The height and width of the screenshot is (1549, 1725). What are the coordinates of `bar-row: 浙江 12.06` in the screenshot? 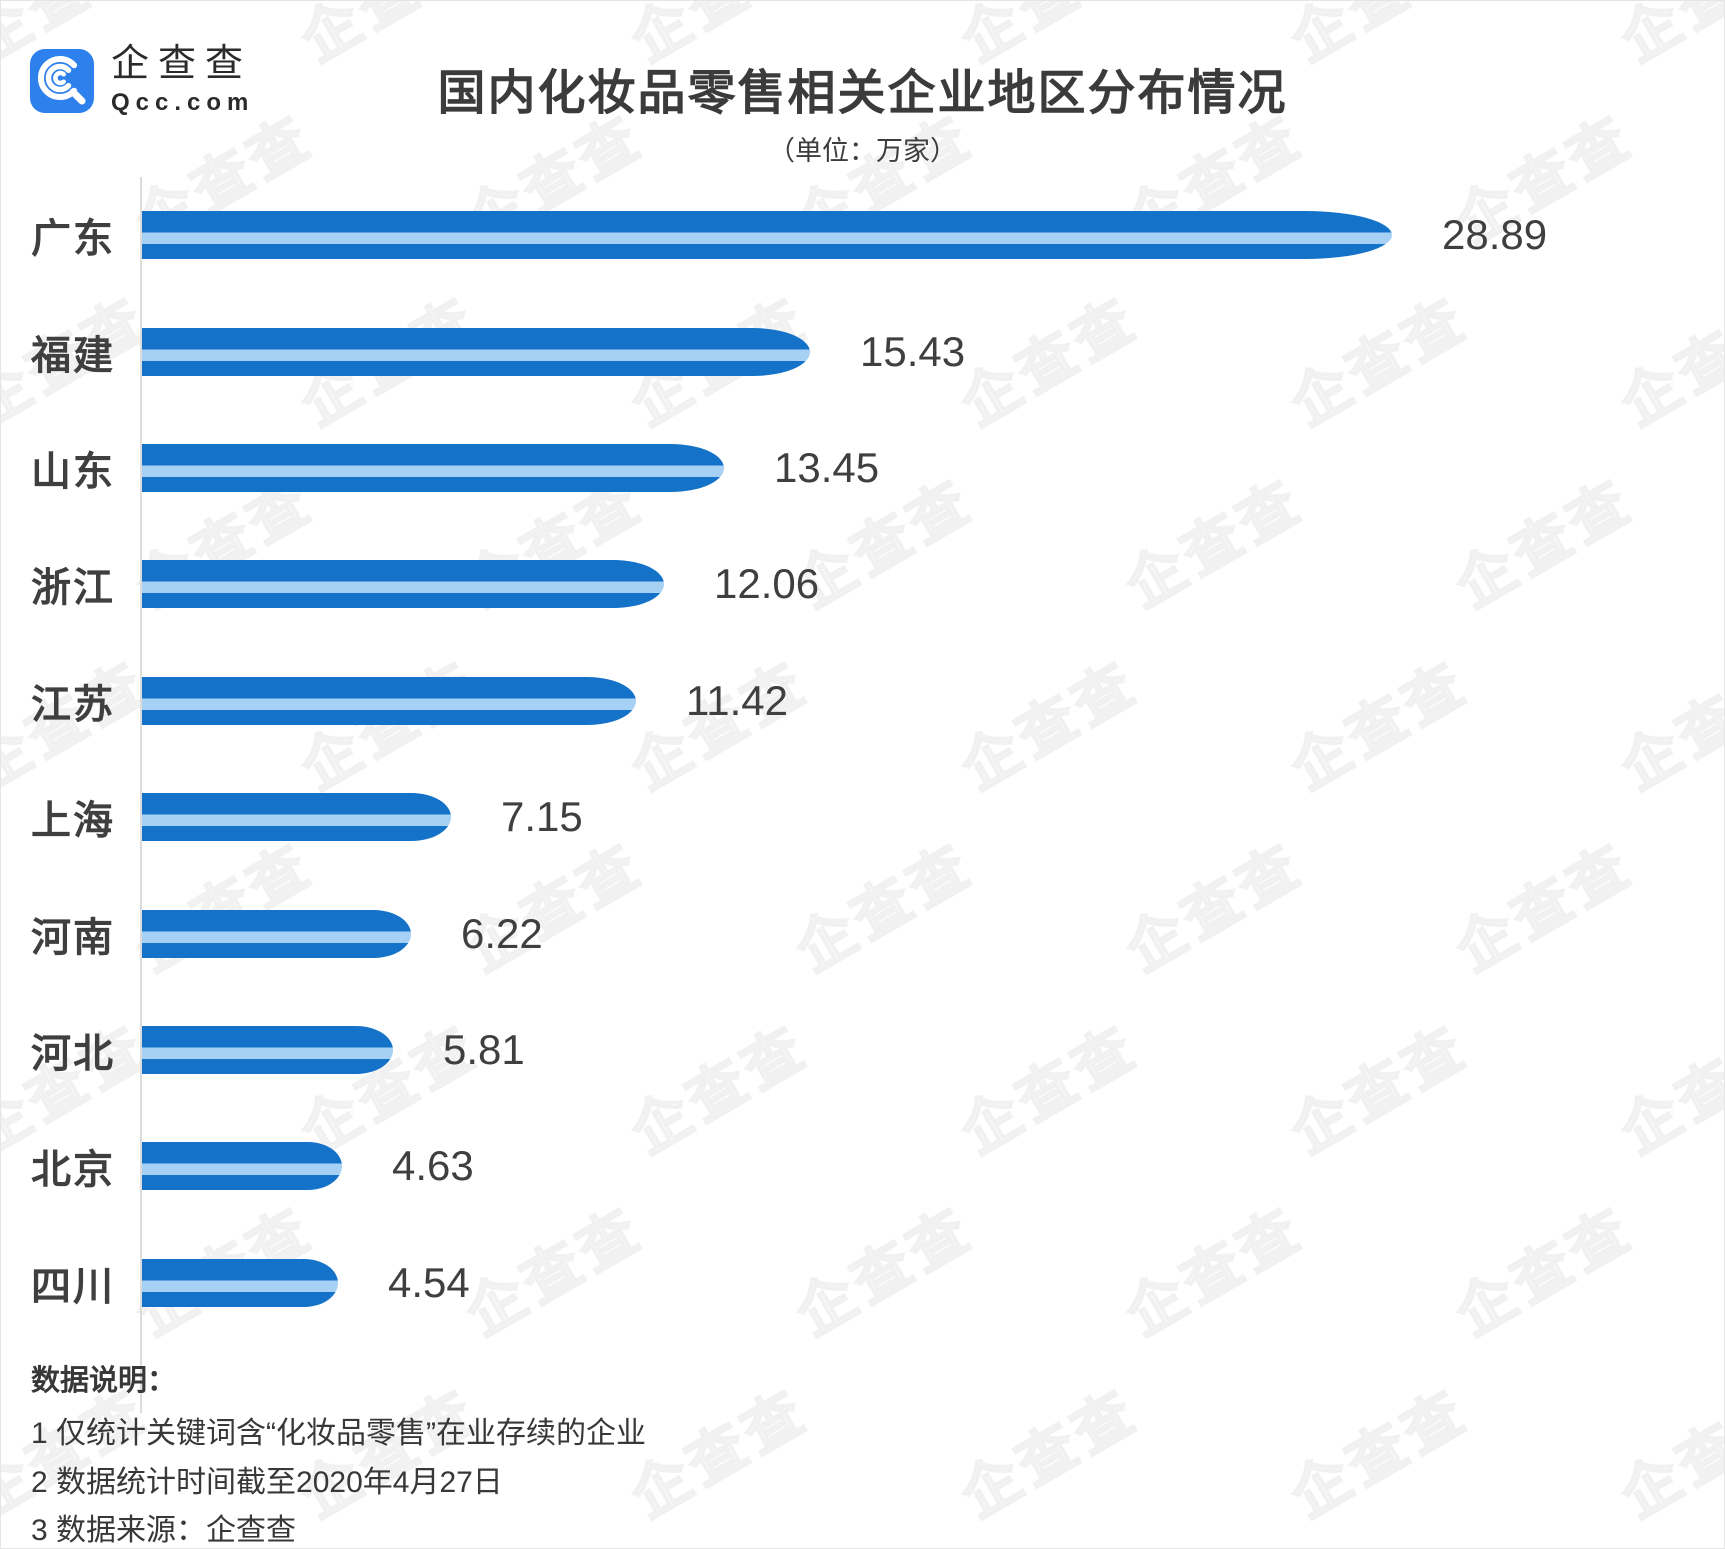 It's located at (862, 584).